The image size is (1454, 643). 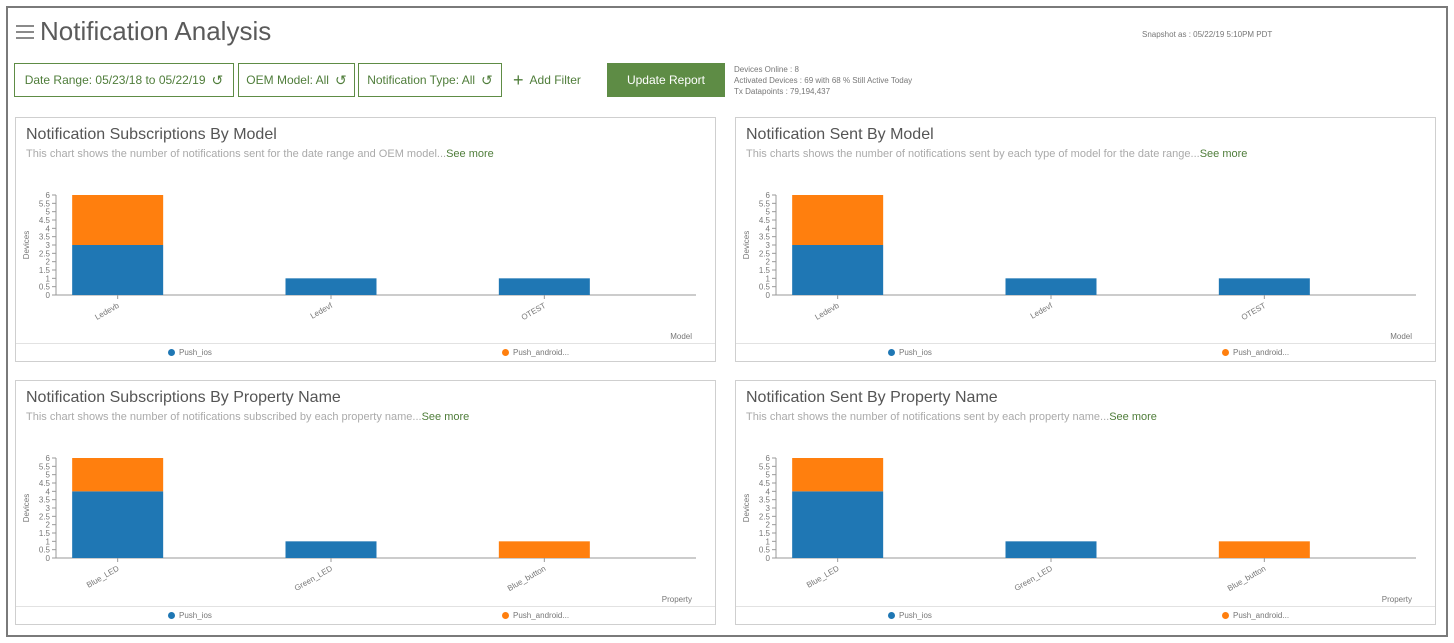 I want to click on y-tick-label: 2, so click(x=48, y=262).